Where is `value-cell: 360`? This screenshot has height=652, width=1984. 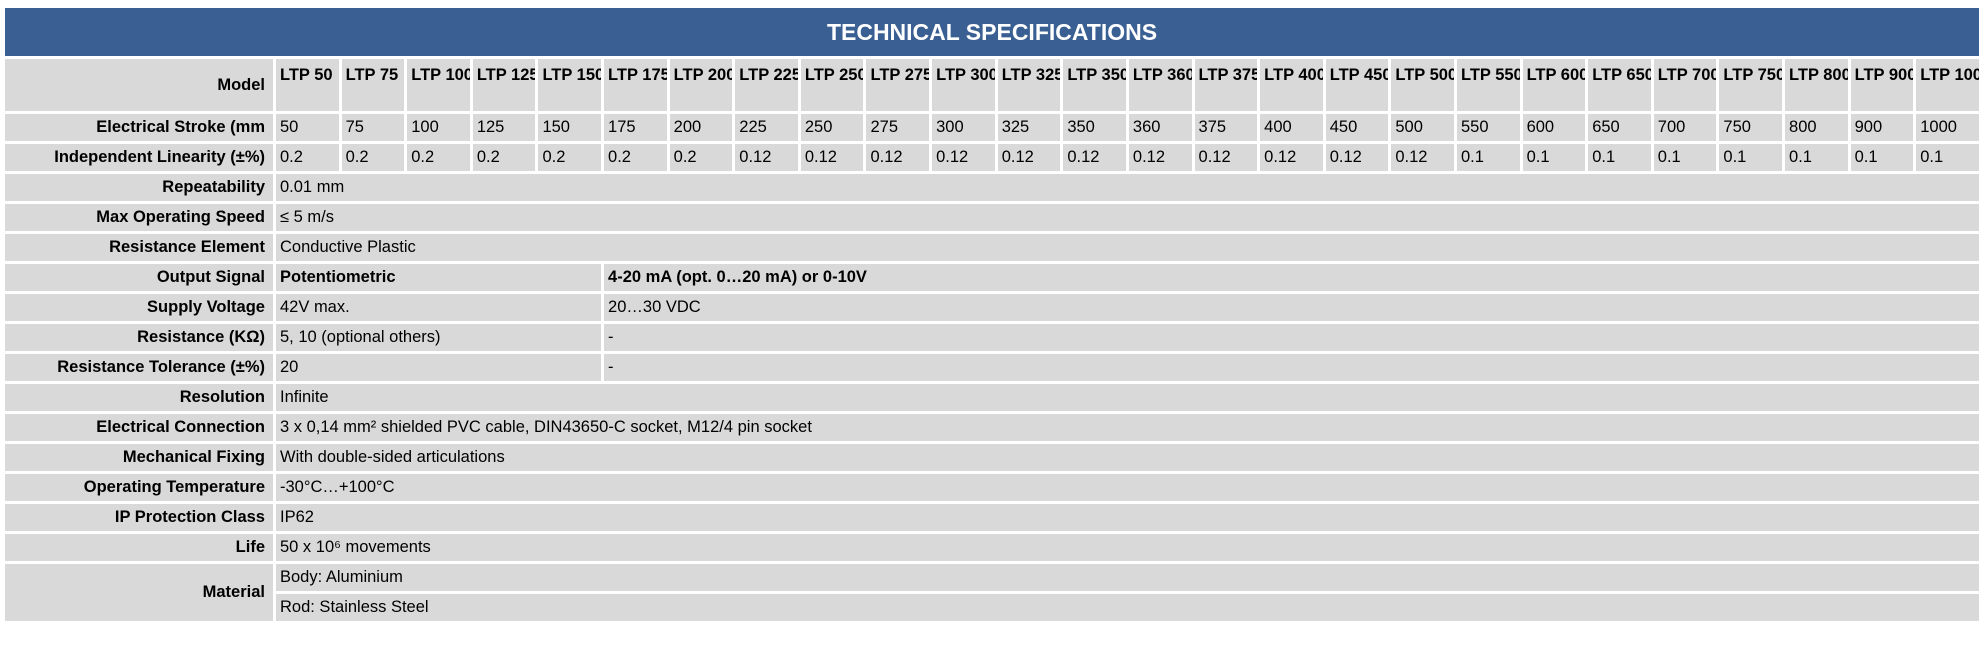
value-cell: 360 is located at coordinates (1160, 127).